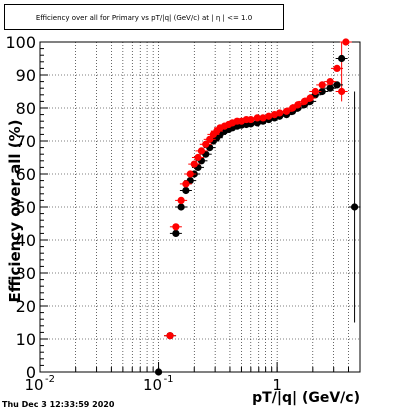 This screenshot has width=400, height=414. I want to click on y-tick-label-5: 50, so click(26, 207).